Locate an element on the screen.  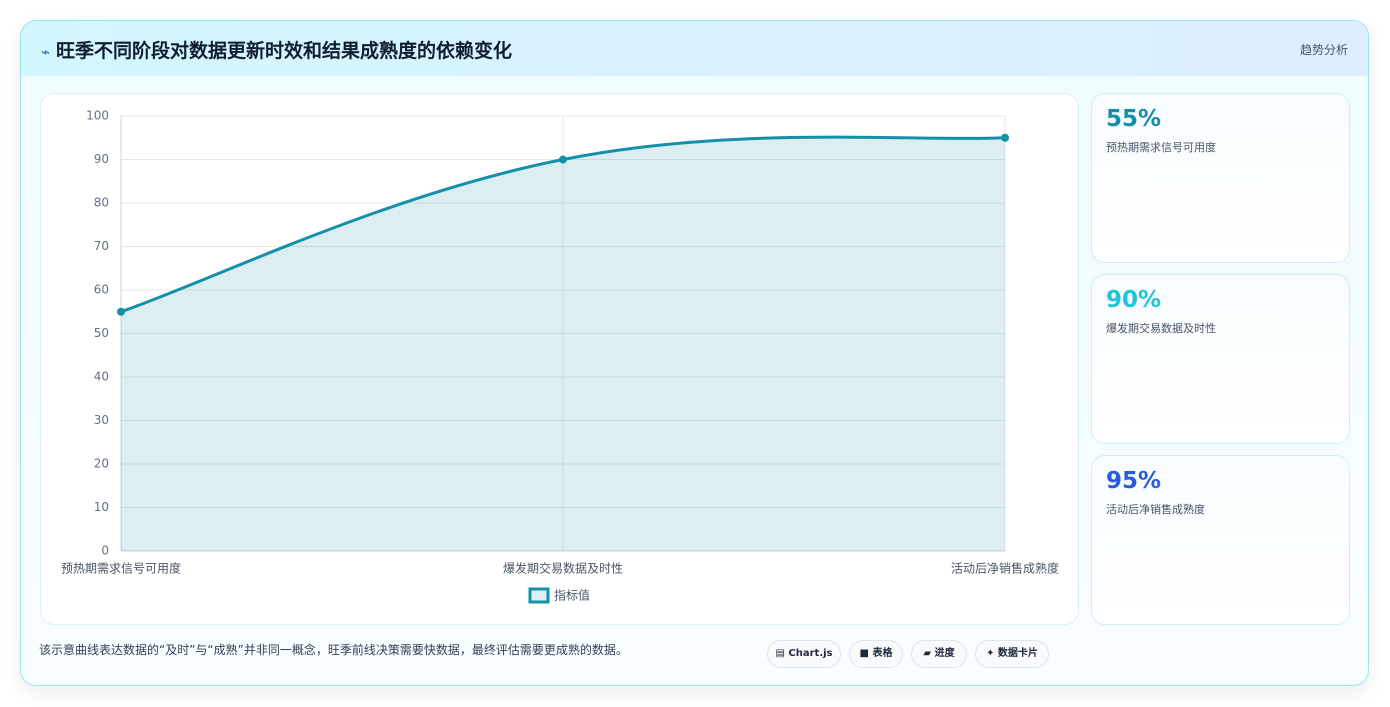
y-tick-label: 50 is located at coordinates (101, 333).